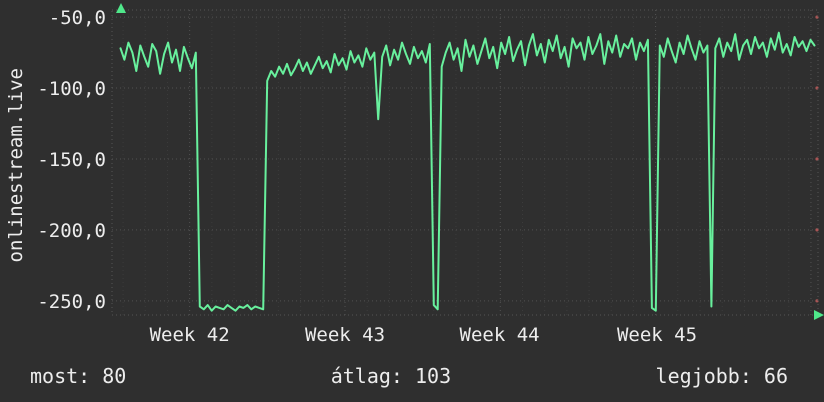 This screenshot has height=402, width=824. Describe the element at coordinates (190, 335) in the screenshot. I see `x-tick-label: Week 42` at that location.